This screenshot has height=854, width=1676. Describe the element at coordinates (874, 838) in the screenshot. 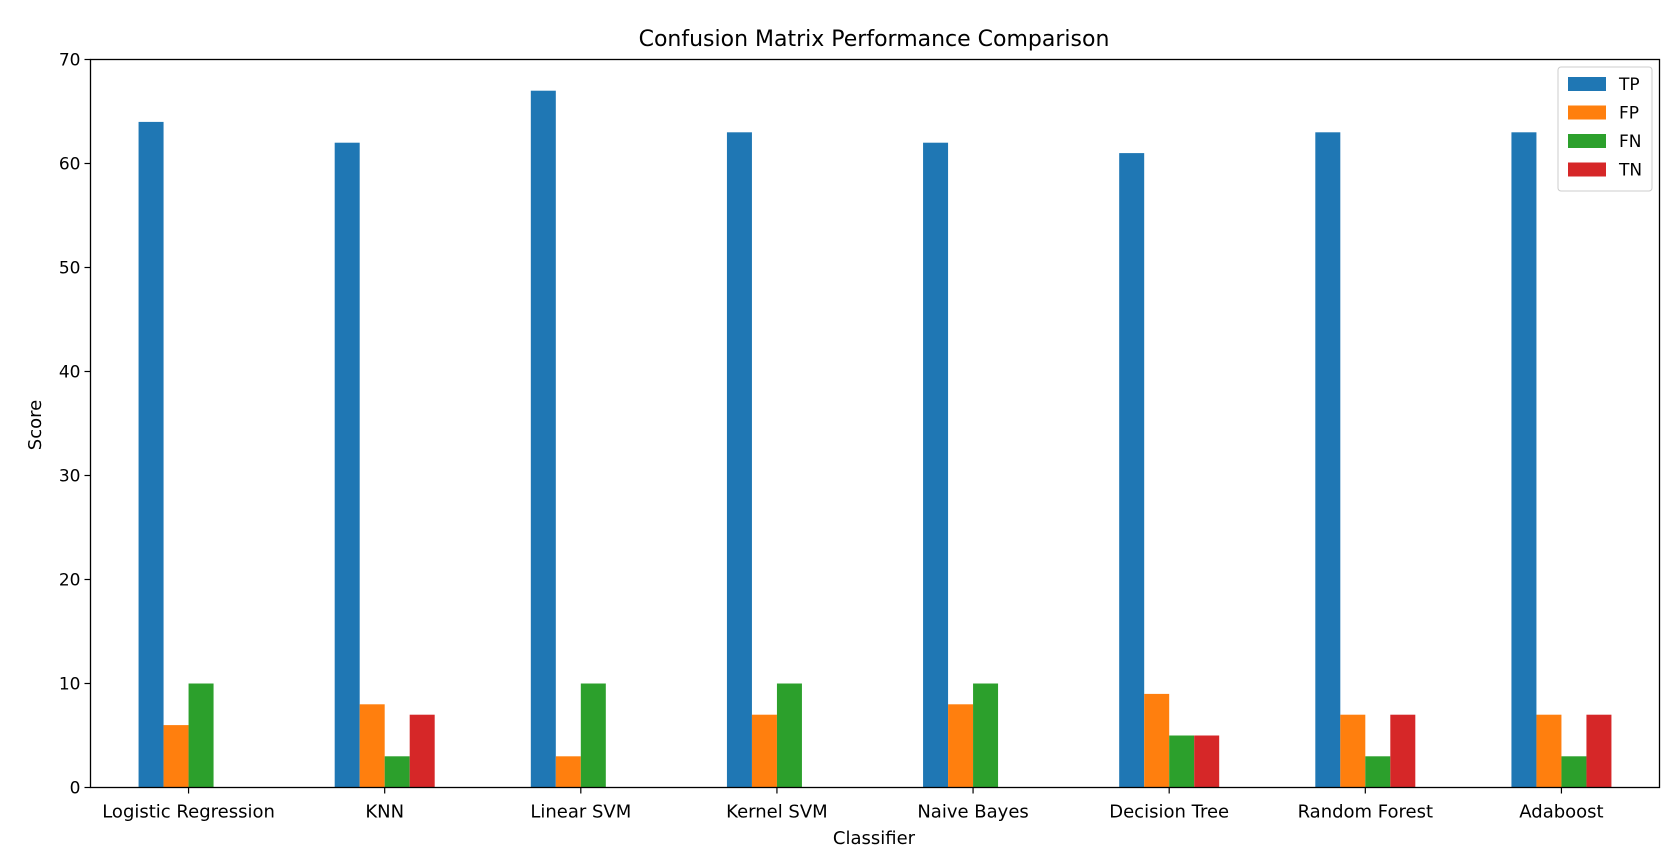

I see `x-axis-label: Classifier` at that location.